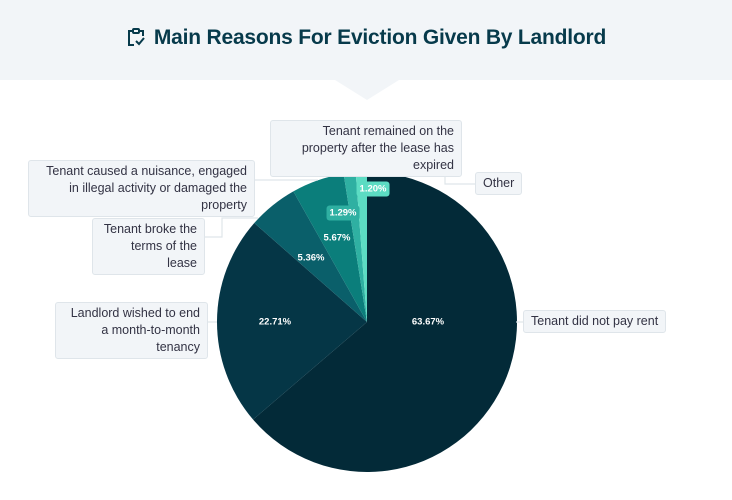 The image size is (732, 500). What do you see at coordinates (136, 37) in the screenshot?
I see `clipboard-check-icon` at bounding box center [136, 37].